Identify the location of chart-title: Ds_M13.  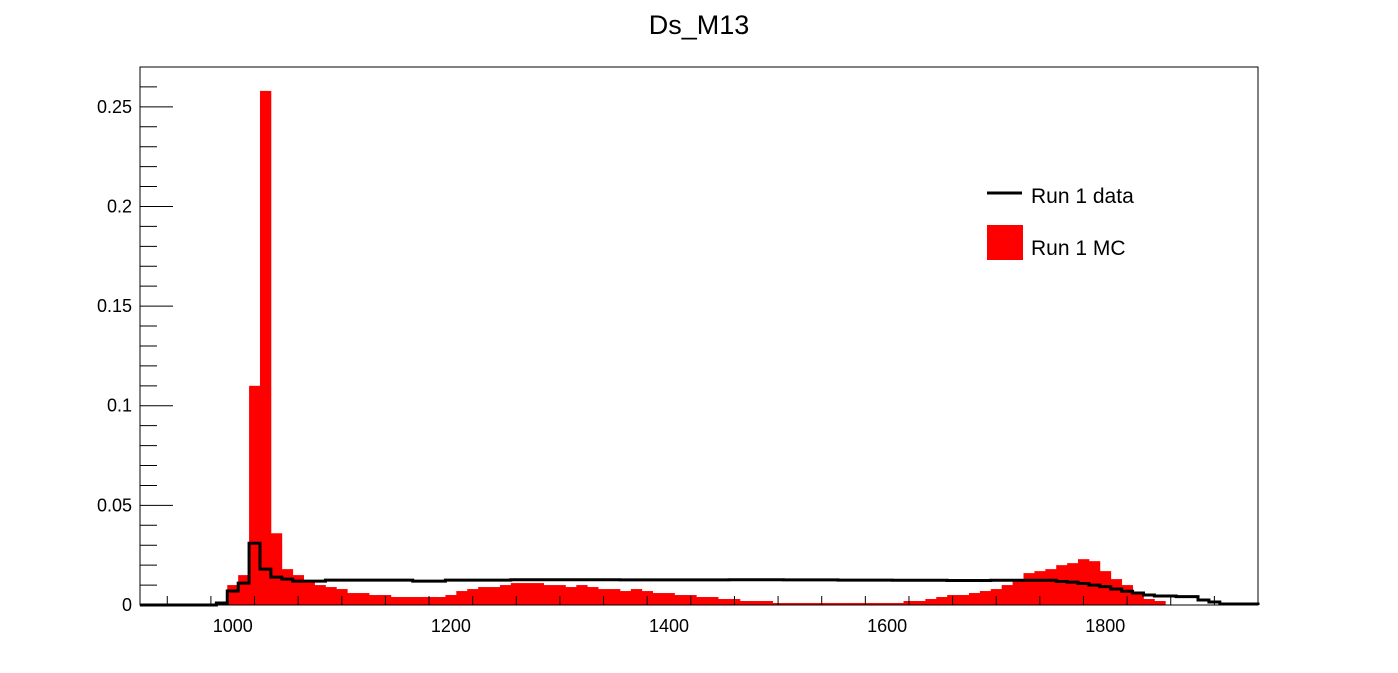
(699, 25).